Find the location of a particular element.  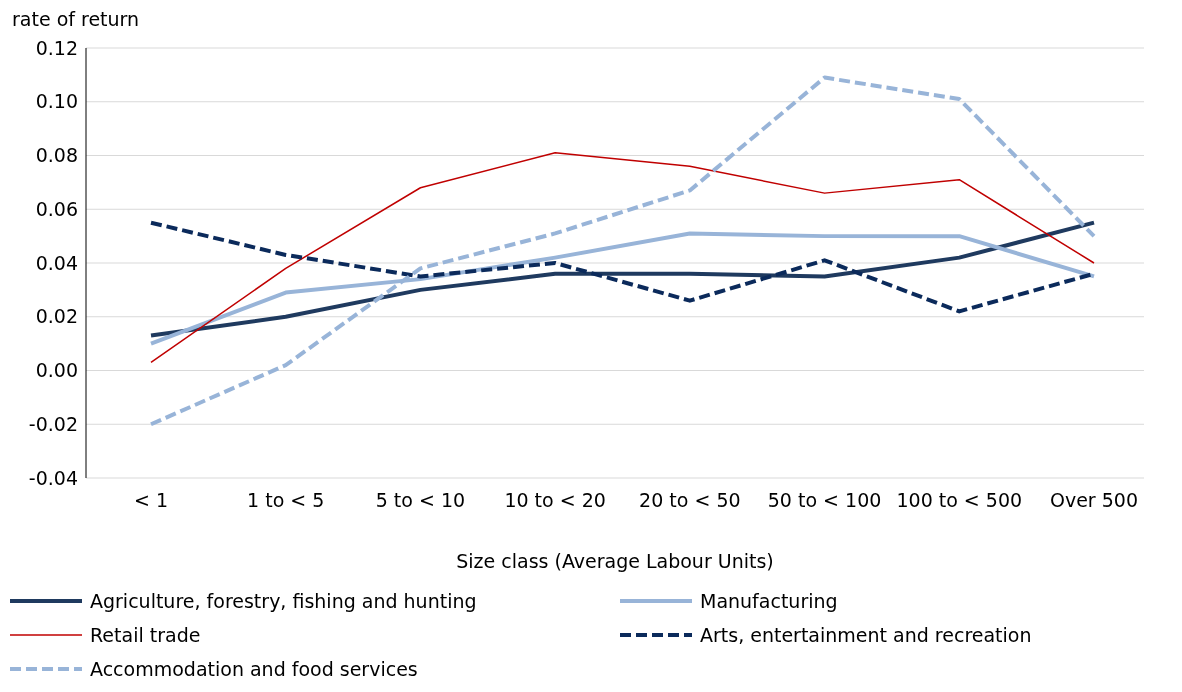

y-tick-label: 0.12 is located at coordinates (56, 47).